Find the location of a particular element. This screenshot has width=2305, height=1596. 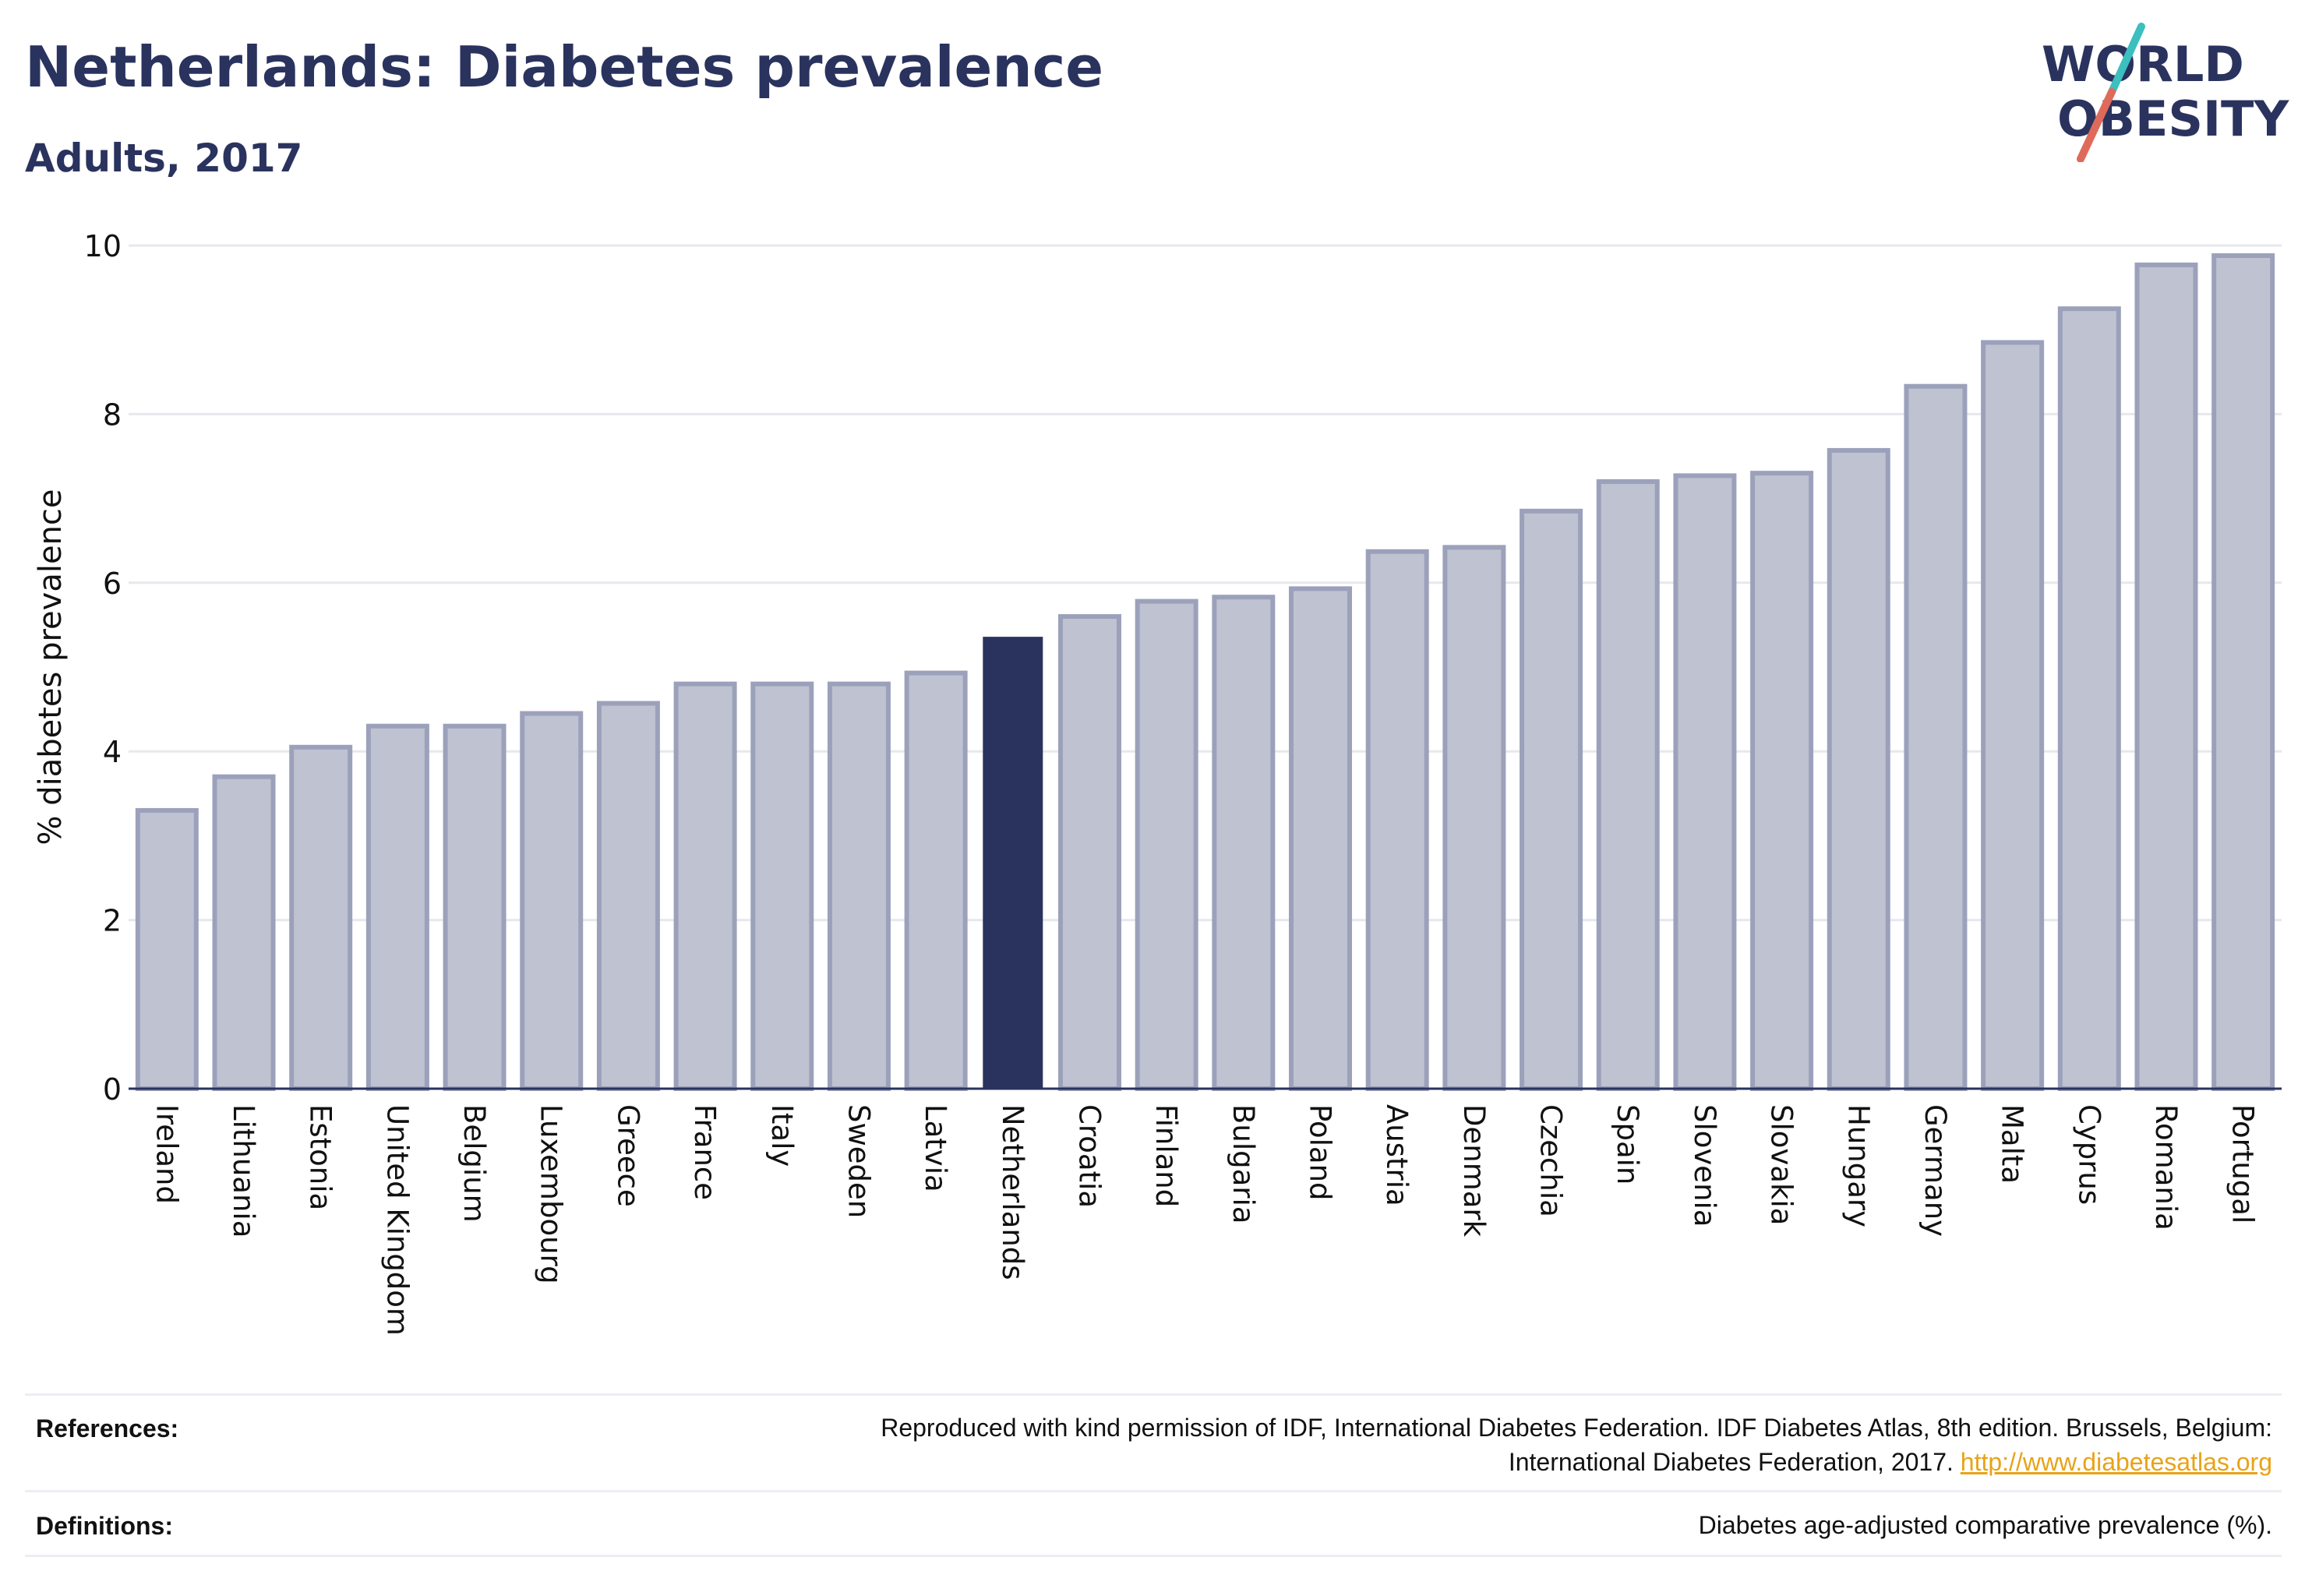

bar-united-kingdom is located at coordinates (397, 907).